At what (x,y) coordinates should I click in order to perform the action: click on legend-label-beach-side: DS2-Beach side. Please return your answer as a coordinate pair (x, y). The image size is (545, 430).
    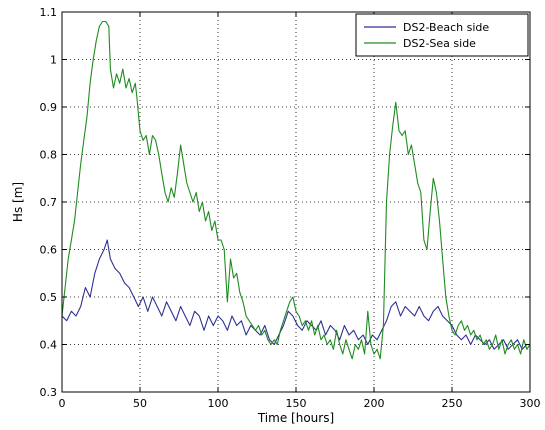
    Looking at the image, I should click on (446, 27).